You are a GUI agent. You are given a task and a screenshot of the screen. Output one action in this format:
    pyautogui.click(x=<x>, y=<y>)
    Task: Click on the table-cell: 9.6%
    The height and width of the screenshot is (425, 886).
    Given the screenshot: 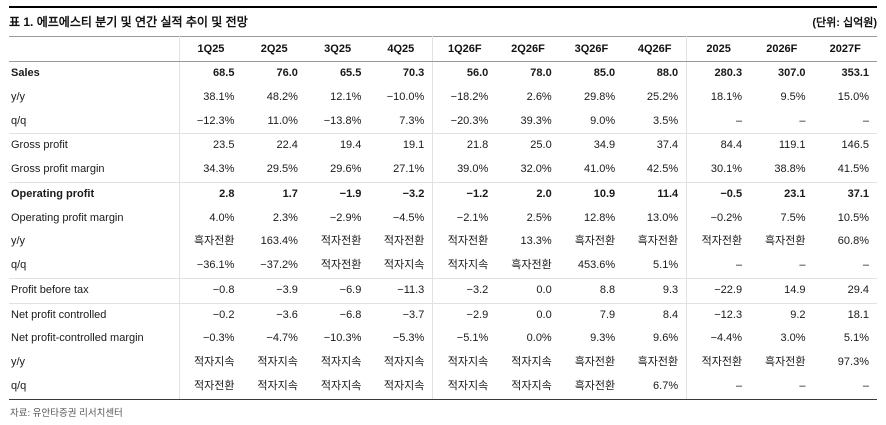 What is the action you would take?
    pyautogui.click(x=655, y=339)
    